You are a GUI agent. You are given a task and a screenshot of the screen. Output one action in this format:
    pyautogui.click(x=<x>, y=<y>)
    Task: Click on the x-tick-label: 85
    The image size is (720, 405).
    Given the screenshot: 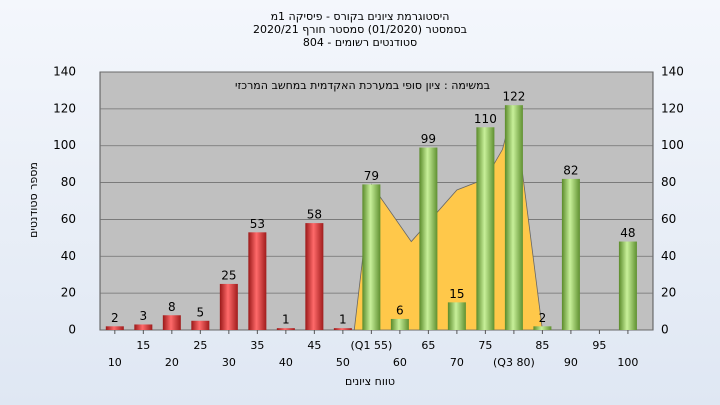 What is the action you would take?
    pyautogui.click(x=542, y=345)
    